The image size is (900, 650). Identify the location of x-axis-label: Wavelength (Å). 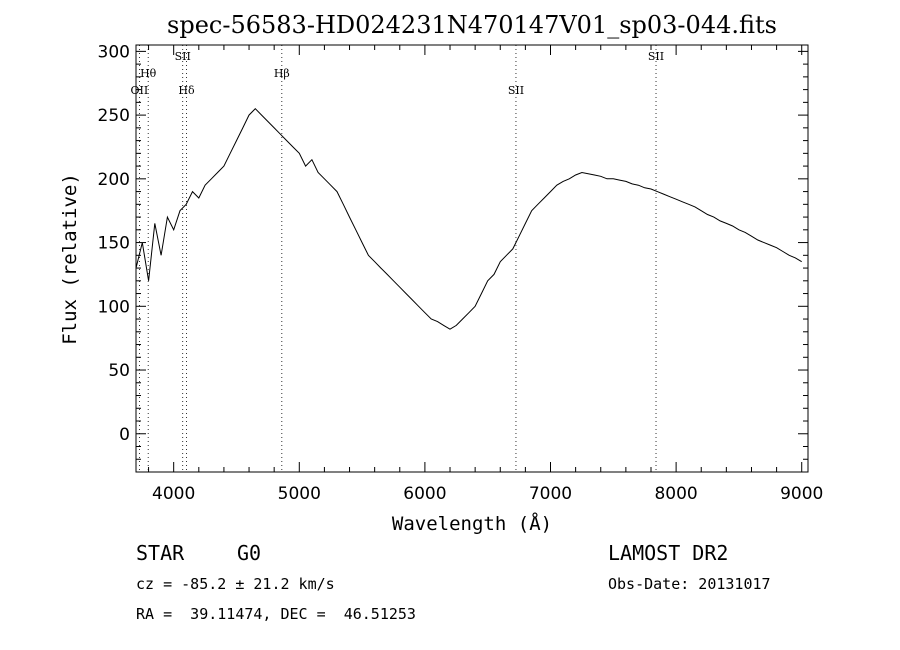
(472, 523).